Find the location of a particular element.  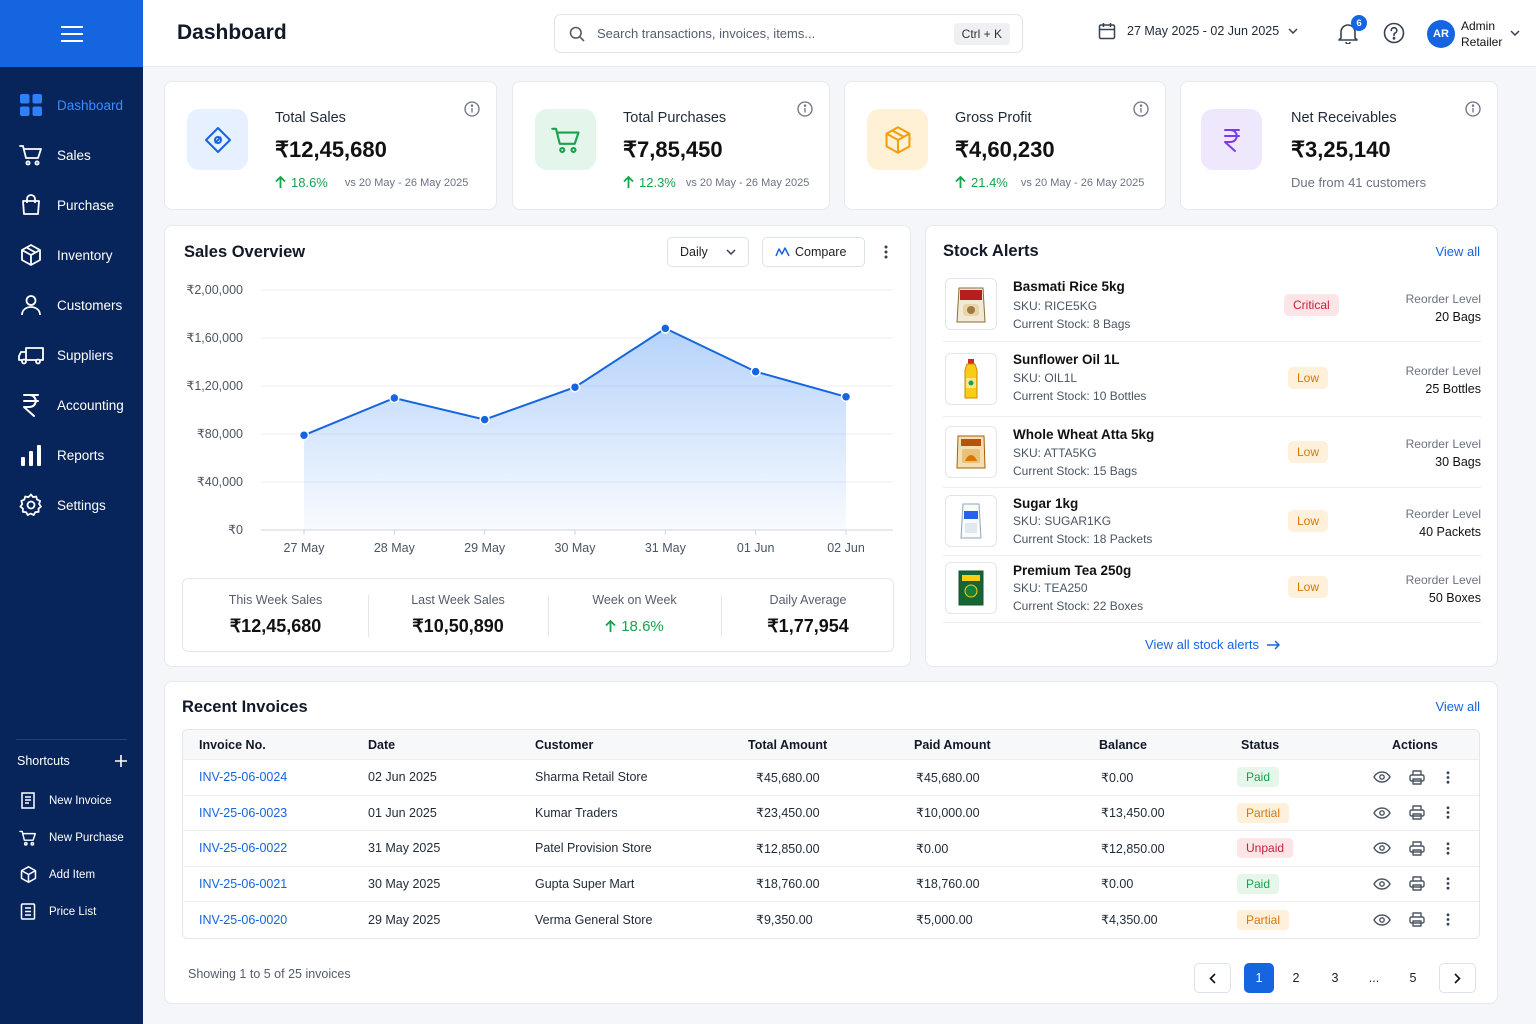

reorder-value: 50 Boxes is located at coordinates (1454, 598).